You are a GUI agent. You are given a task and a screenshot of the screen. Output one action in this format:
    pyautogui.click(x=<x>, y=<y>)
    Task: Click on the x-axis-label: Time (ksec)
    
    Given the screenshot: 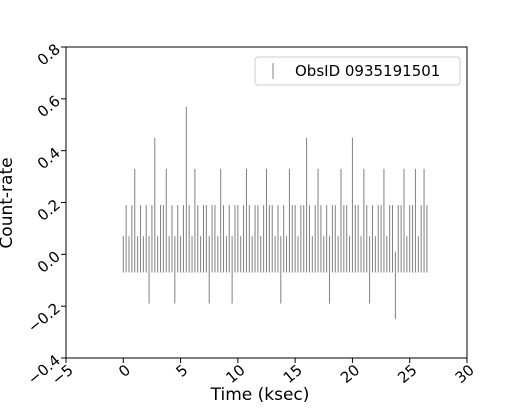 What is the action you would take?
    pyautogui.click(x=260, y=395)
    